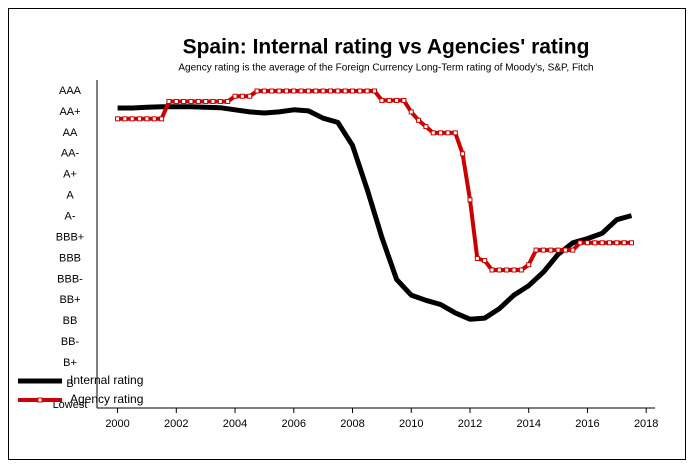  Describe the element at coordinates (70, 196) in the screenshot. I see `y-tick-label: A` at that location.